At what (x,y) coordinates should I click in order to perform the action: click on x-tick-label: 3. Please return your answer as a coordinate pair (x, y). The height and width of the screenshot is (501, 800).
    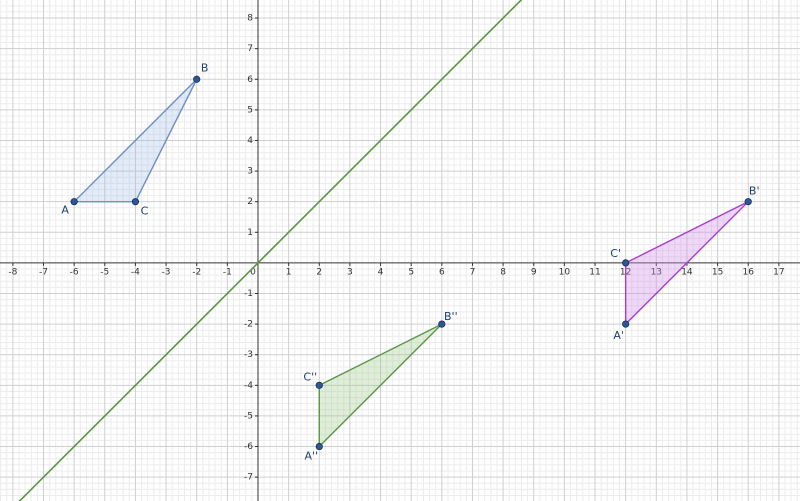
    Looking at the image, I should click on (350, 272).